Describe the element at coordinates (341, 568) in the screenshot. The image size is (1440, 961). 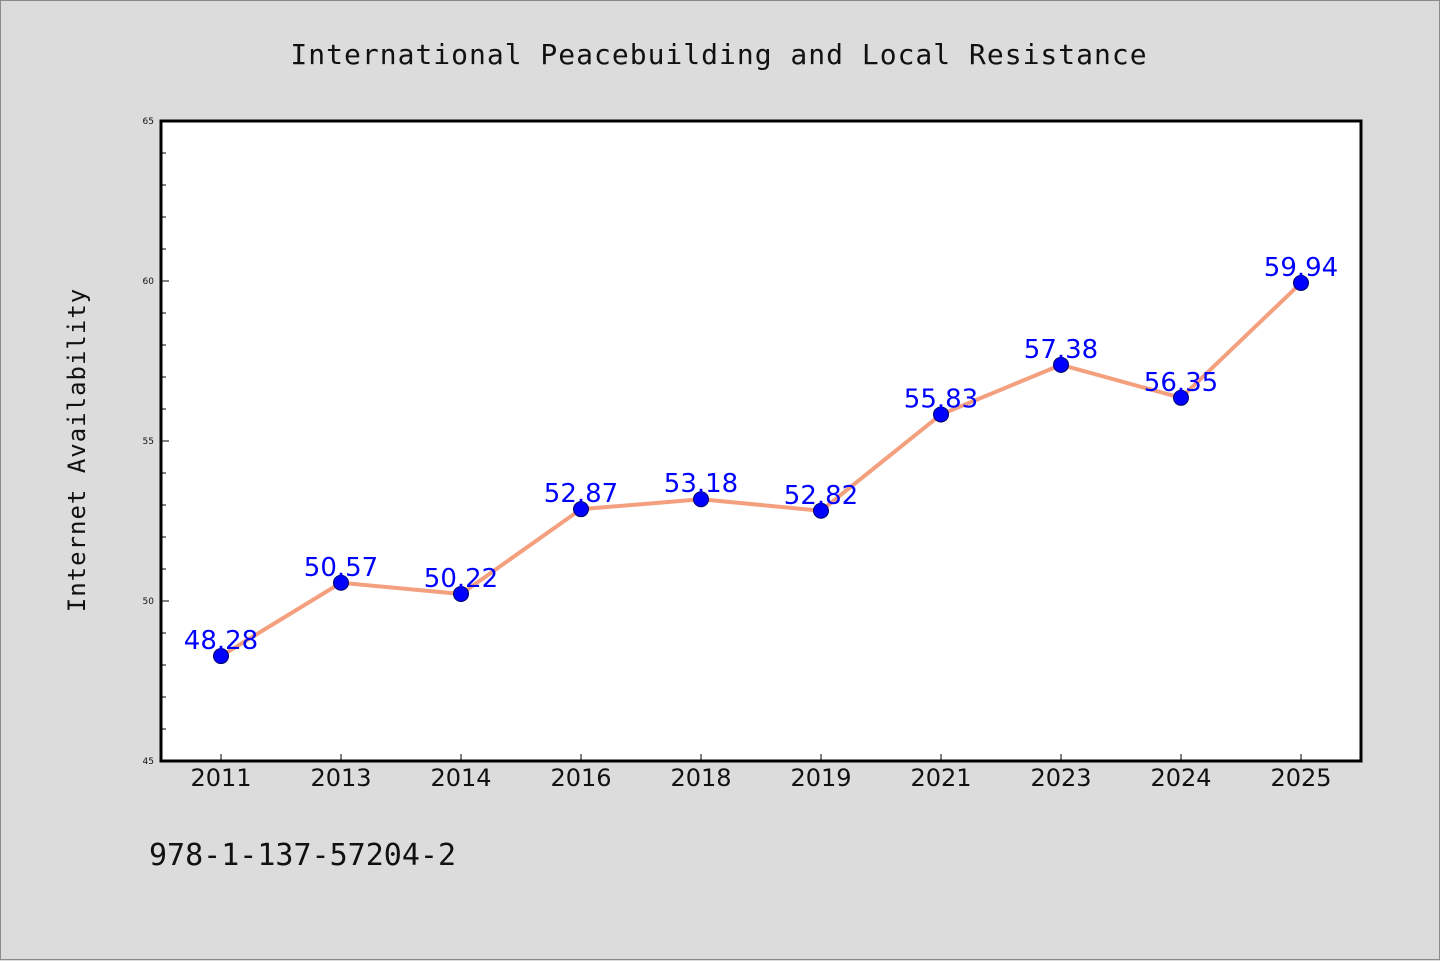
I see `data-label: 50.57` at that location.